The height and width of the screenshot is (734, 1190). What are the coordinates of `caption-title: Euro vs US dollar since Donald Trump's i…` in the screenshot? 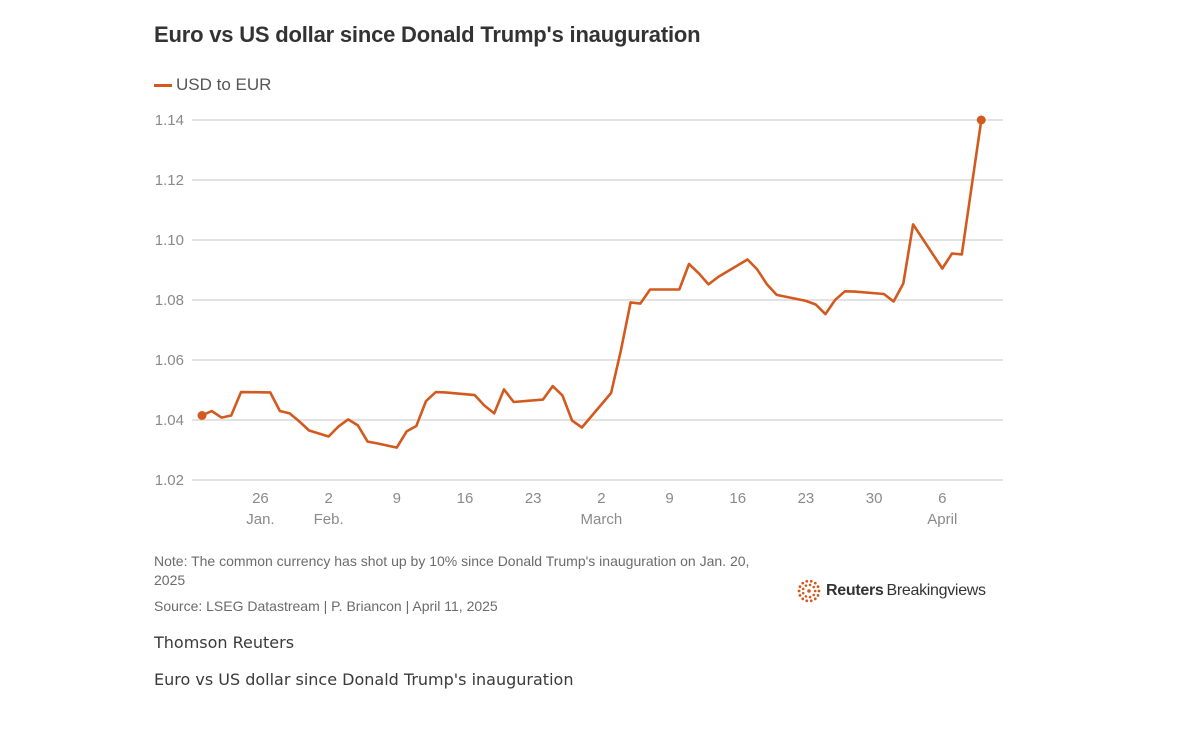 It's located at (364, 679).